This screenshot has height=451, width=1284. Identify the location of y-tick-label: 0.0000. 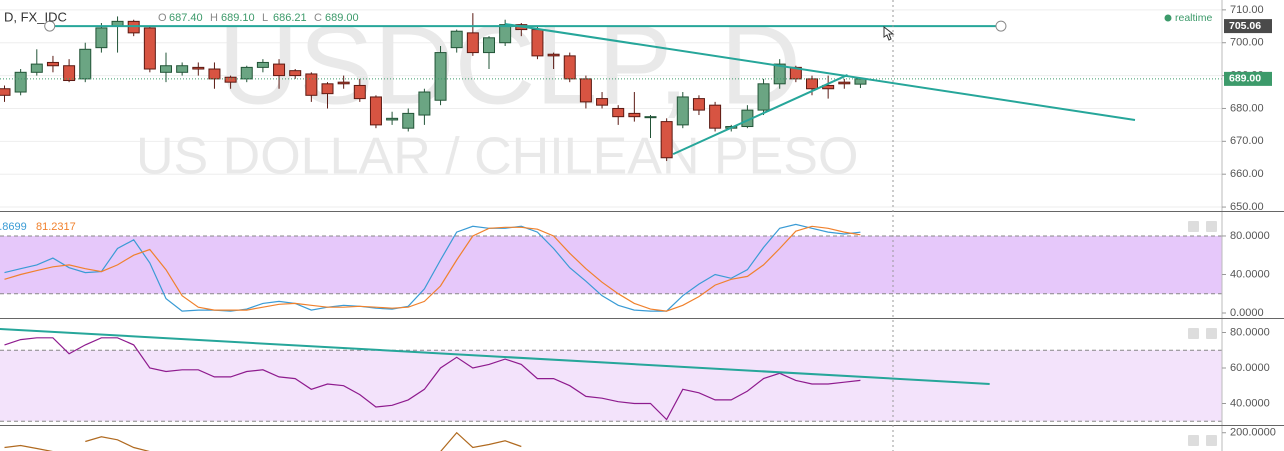
(1247, 313).